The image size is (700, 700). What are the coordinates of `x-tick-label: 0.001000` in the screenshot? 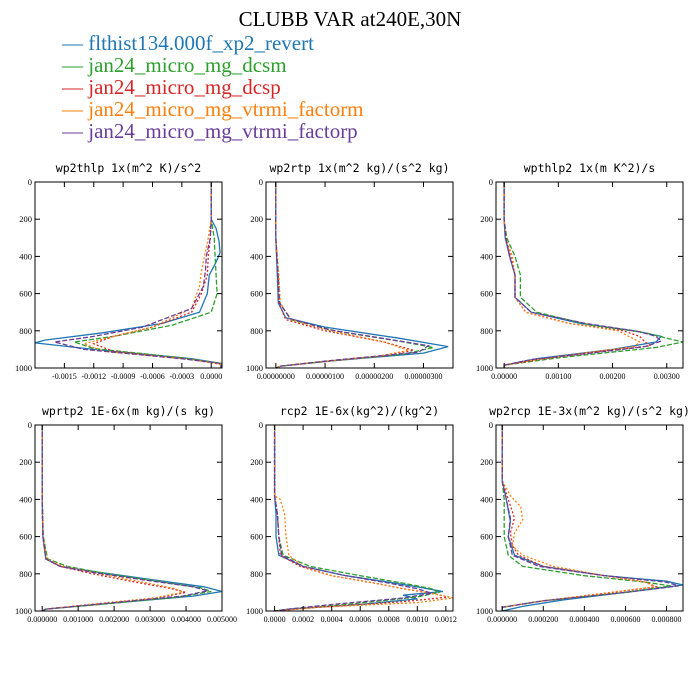 It's located at (78, 619).